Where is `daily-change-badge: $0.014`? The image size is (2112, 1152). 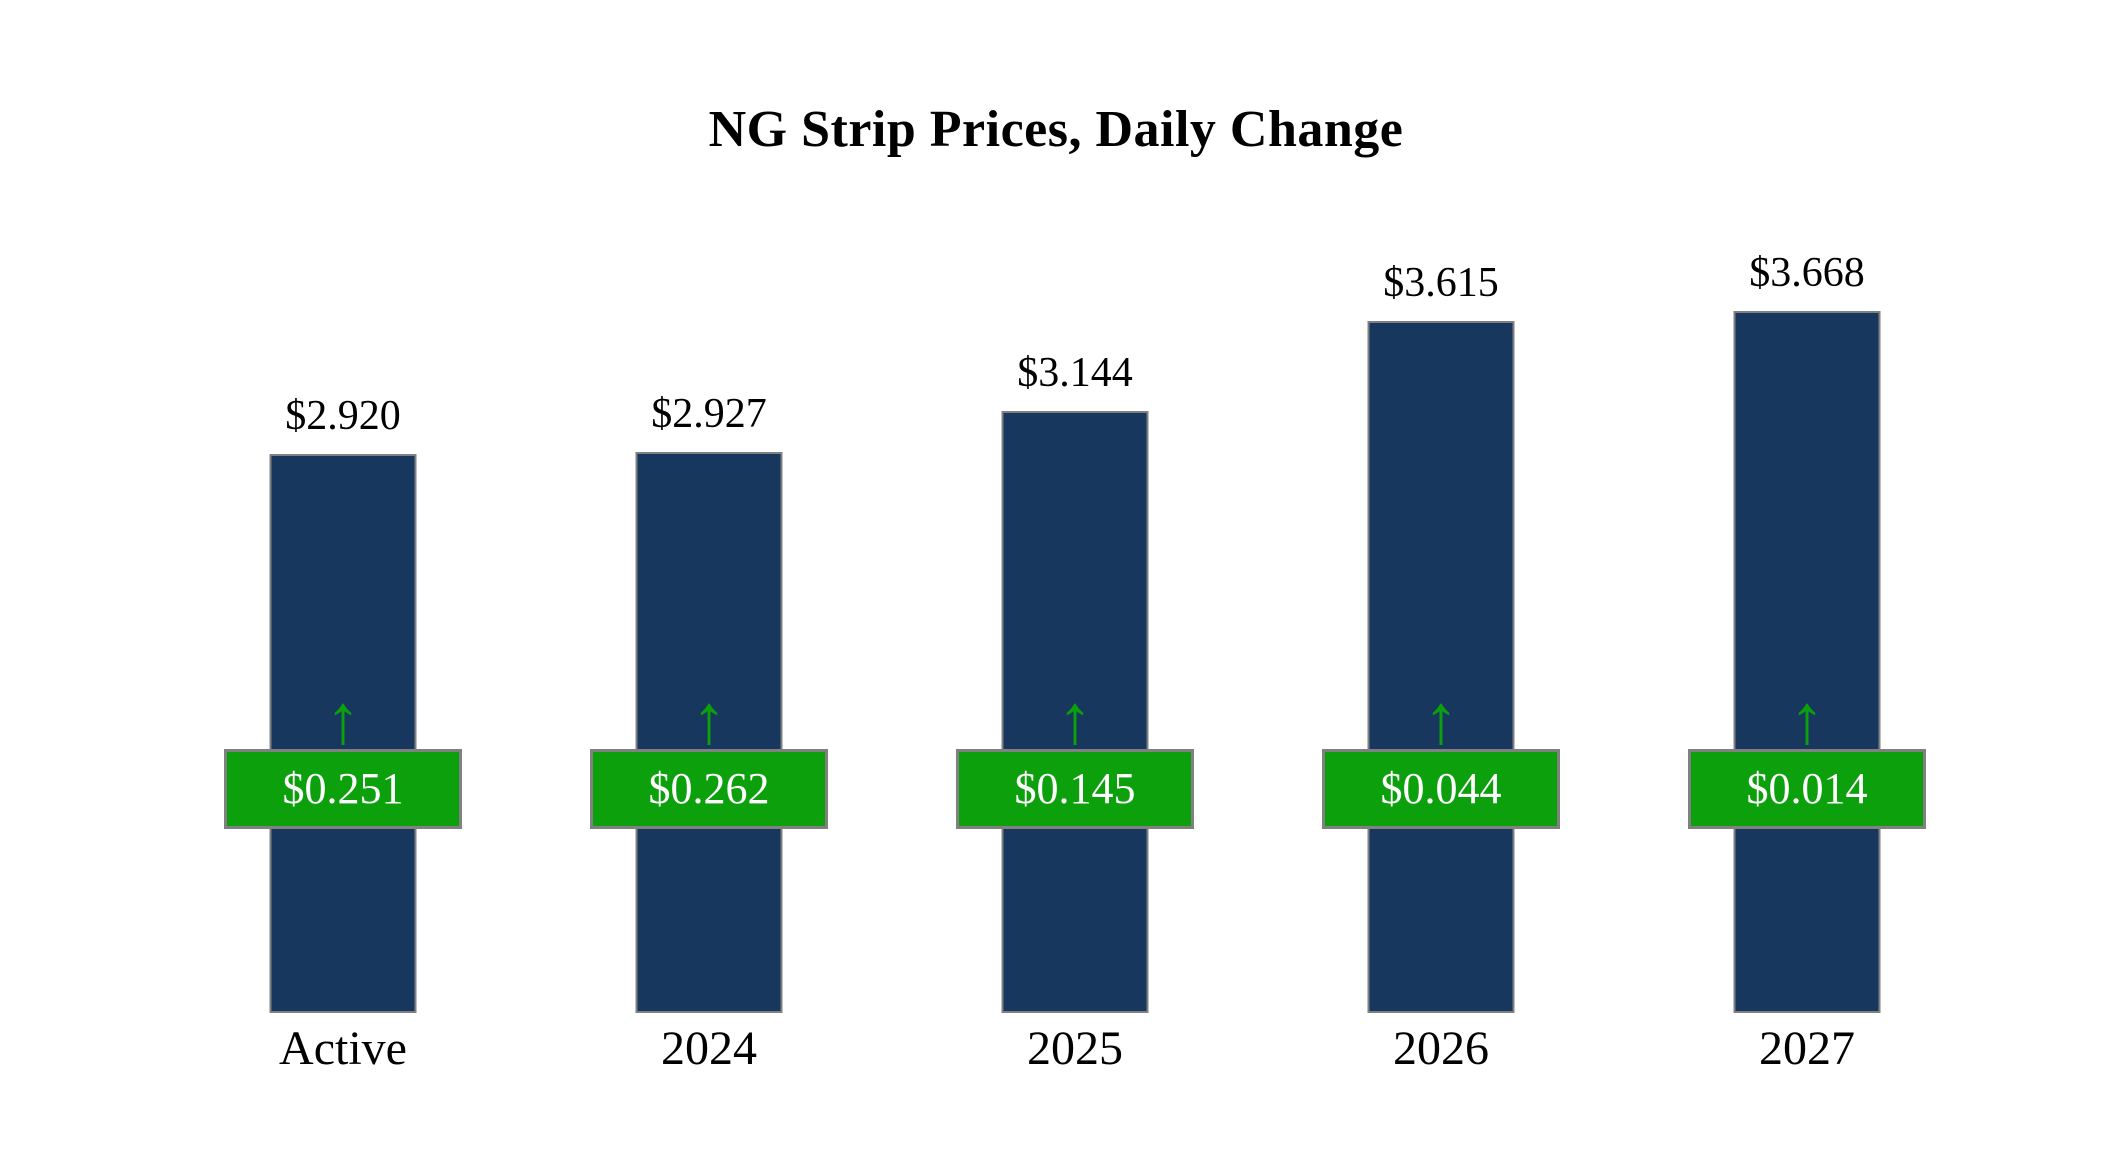 daily-change-badge: $0.014 is located at coordinates (1807, 789).